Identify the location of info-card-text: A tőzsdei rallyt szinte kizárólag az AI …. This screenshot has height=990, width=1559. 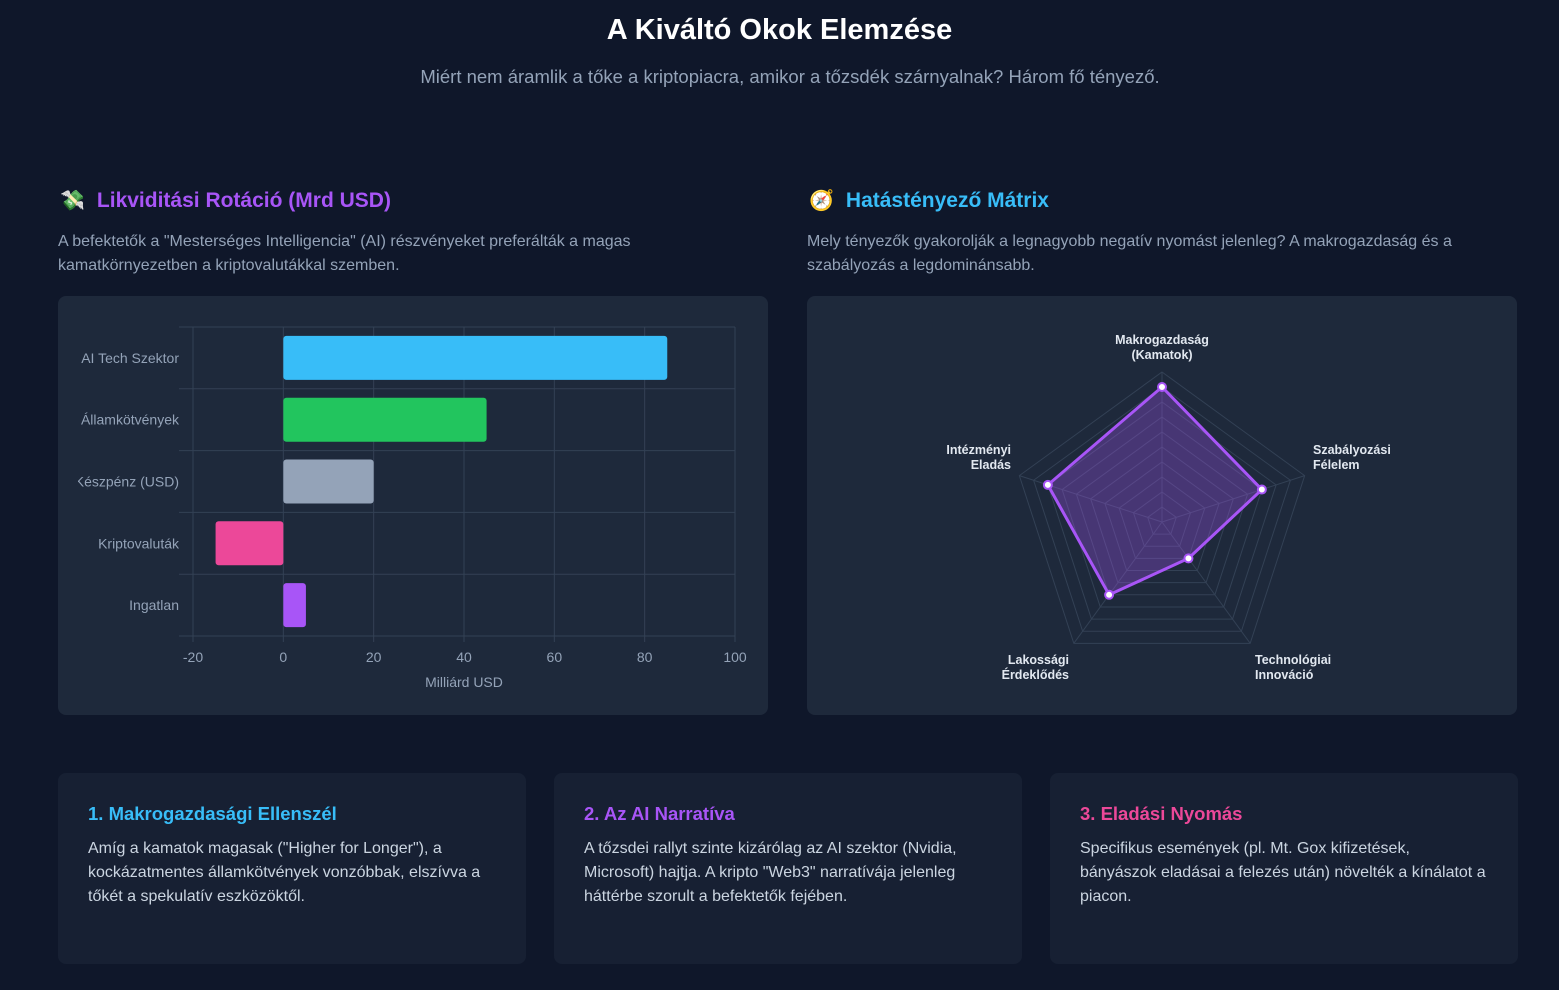
(770, 872).